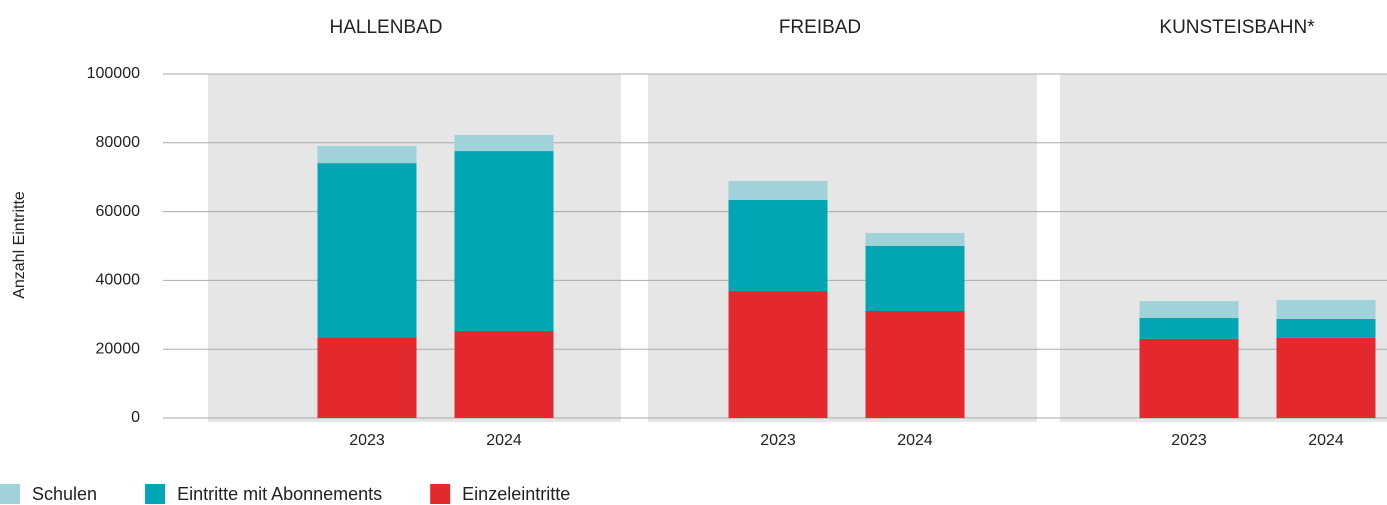  I want to click on y-axis-label: Anzahl Eintritte, so click(19, 245).